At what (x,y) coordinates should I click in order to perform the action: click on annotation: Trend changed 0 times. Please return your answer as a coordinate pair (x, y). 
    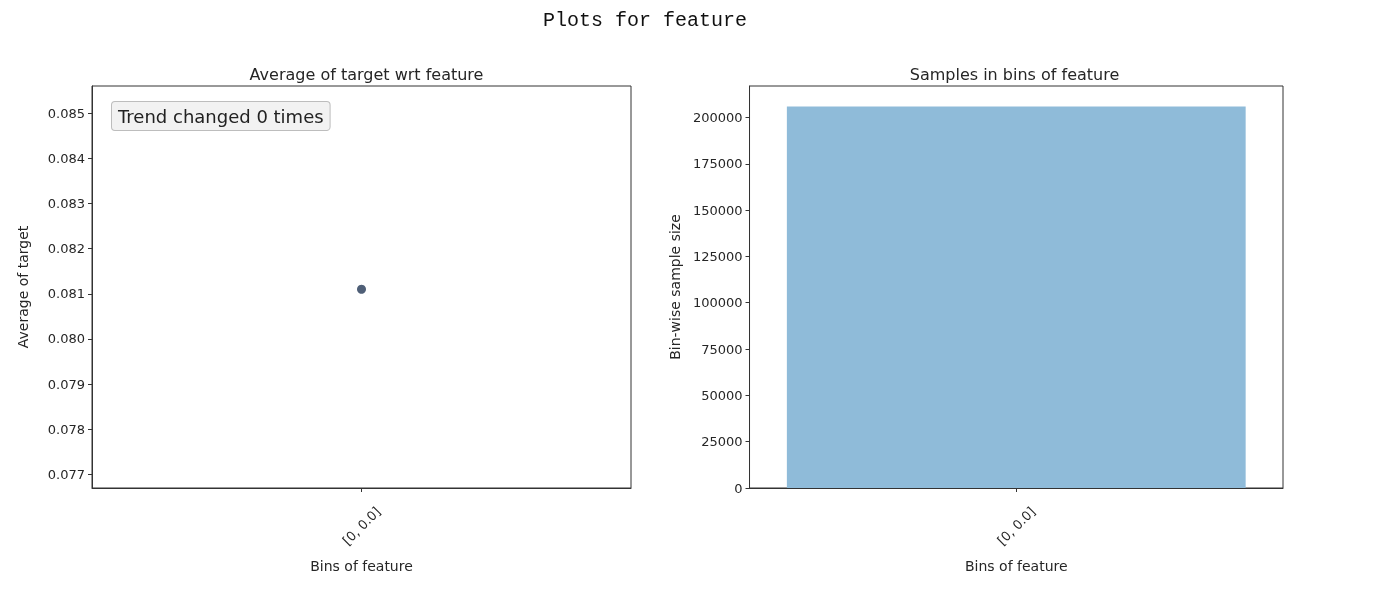
    Looking at the image, I should click on (220, 116).